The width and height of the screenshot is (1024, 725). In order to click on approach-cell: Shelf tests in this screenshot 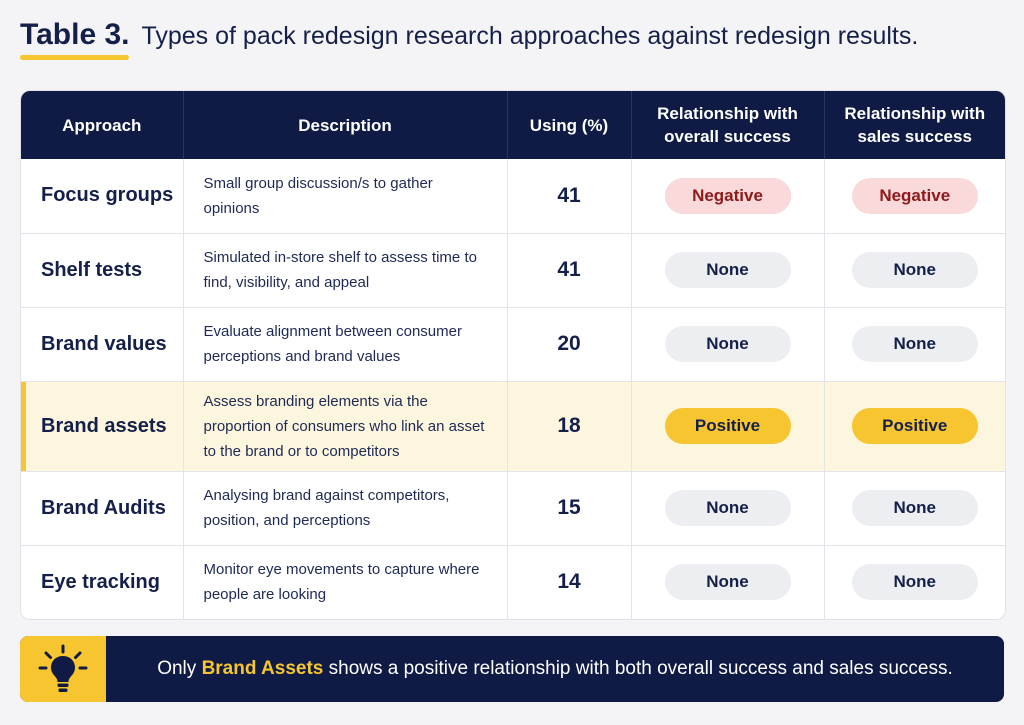, I will do `click(102, 270)`.